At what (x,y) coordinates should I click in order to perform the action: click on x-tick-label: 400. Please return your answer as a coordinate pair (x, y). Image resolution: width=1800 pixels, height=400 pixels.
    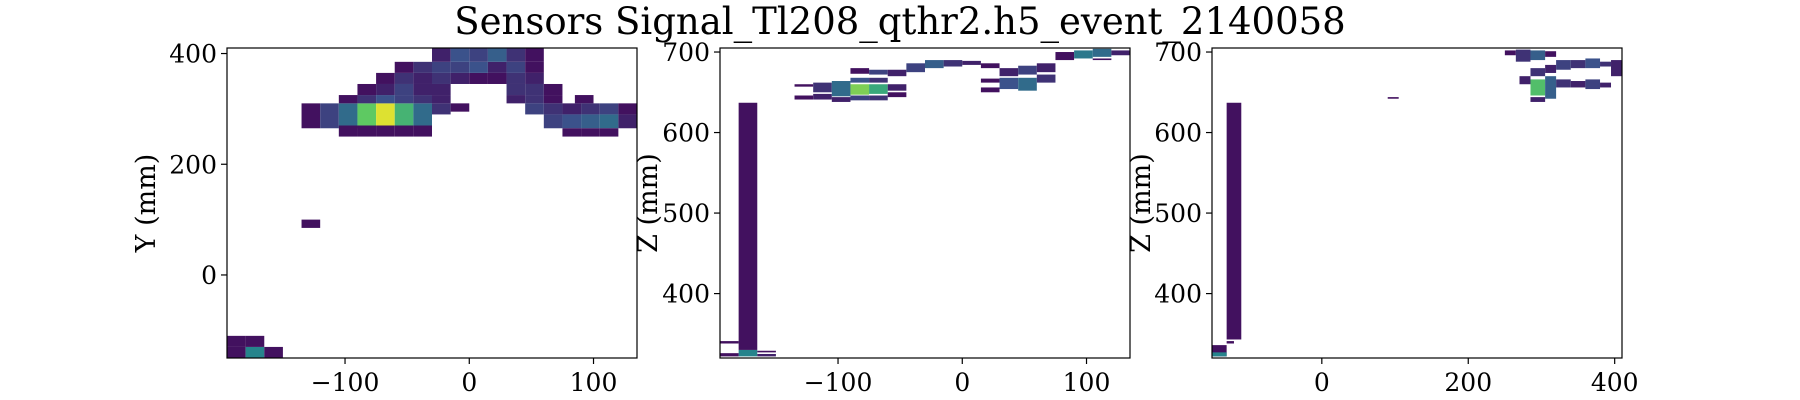
    Looking at the image, I should click on (1615, 382).